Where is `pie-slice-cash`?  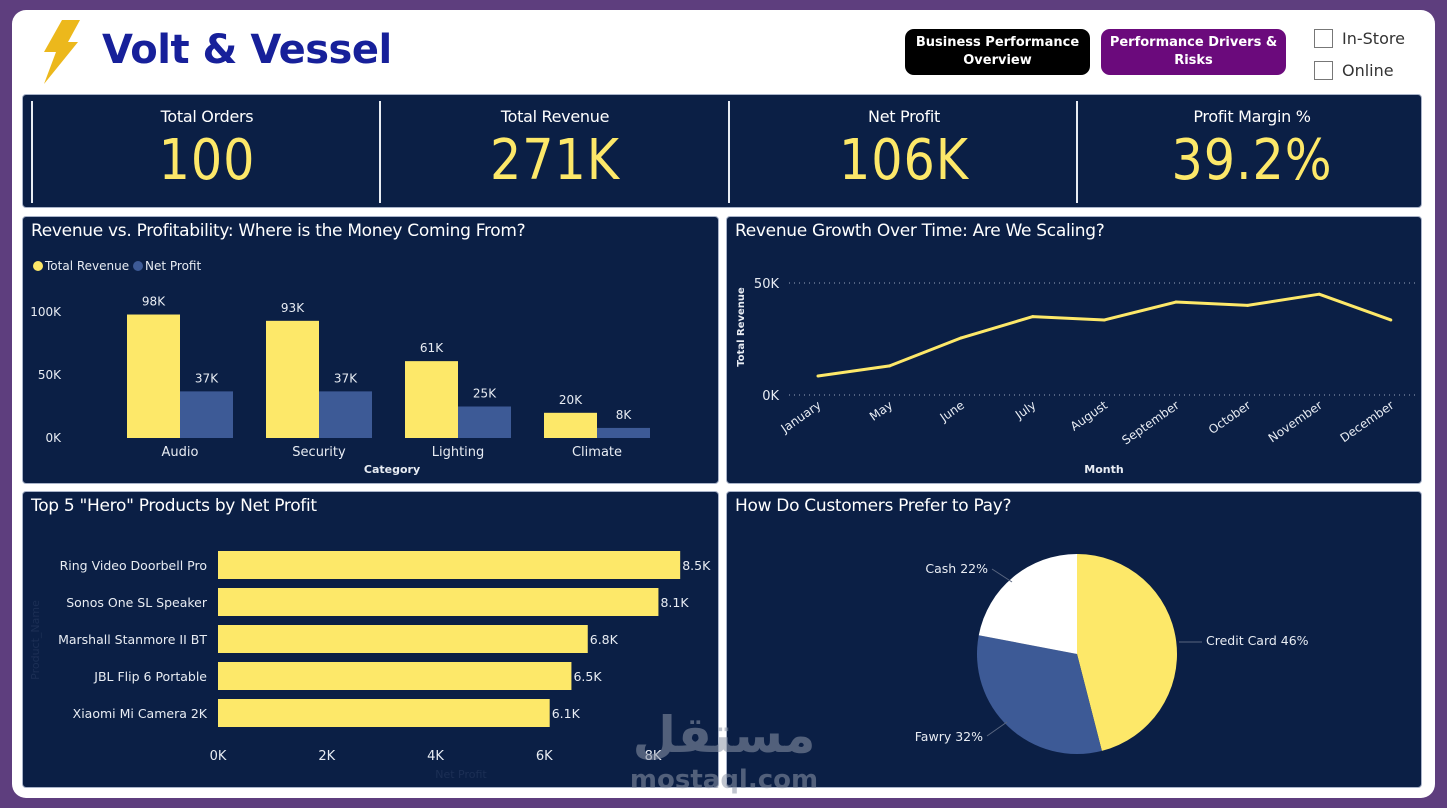 pie-slice-cash is located at coordinates (1027, 604).